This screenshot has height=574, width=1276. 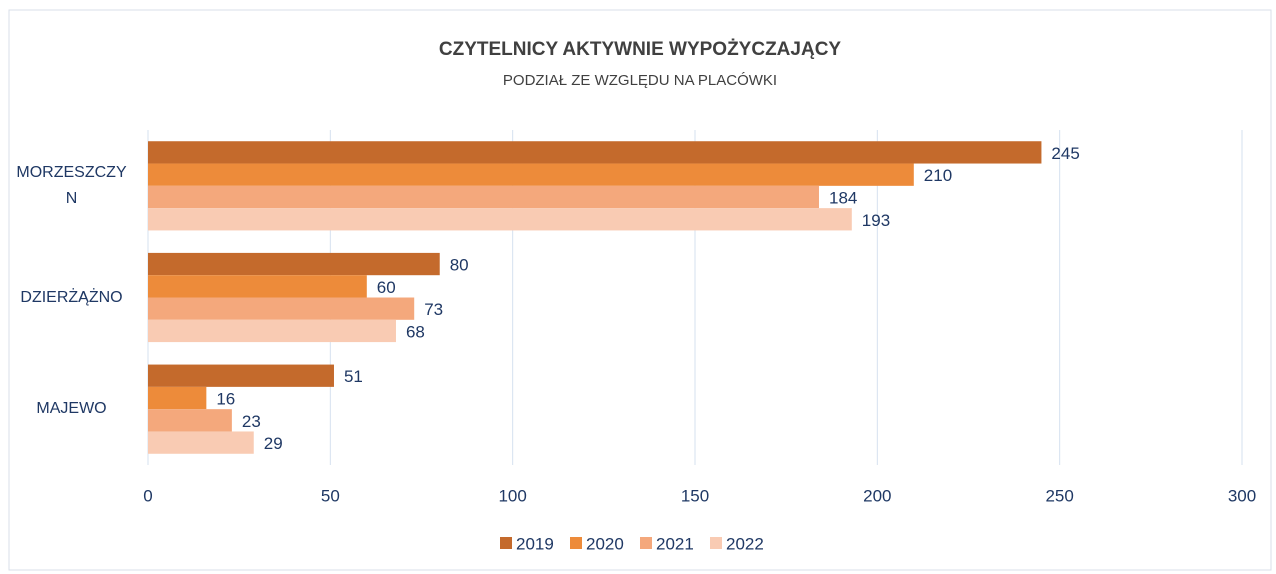 I want to click on data-label: 60, so click(x=386, y=287).